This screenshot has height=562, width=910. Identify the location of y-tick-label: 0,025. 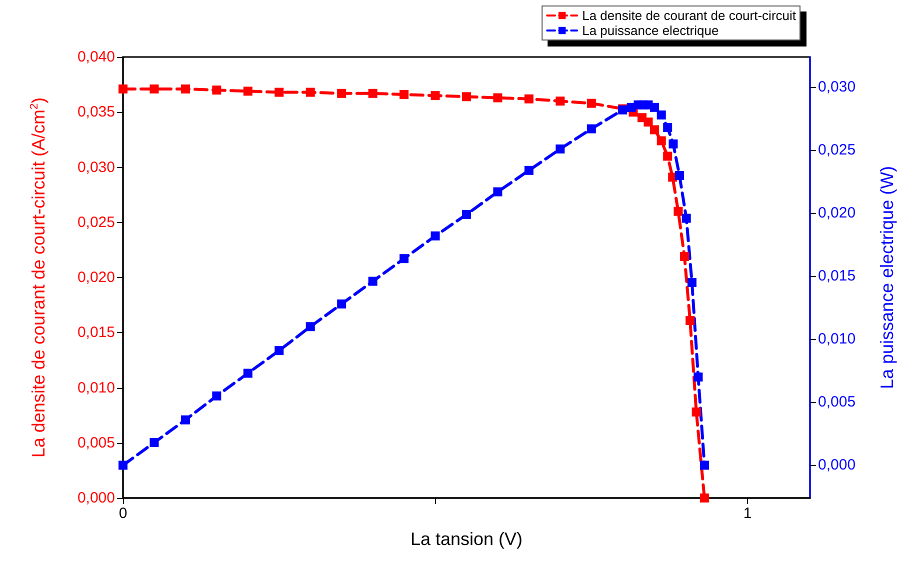
(96, 222).